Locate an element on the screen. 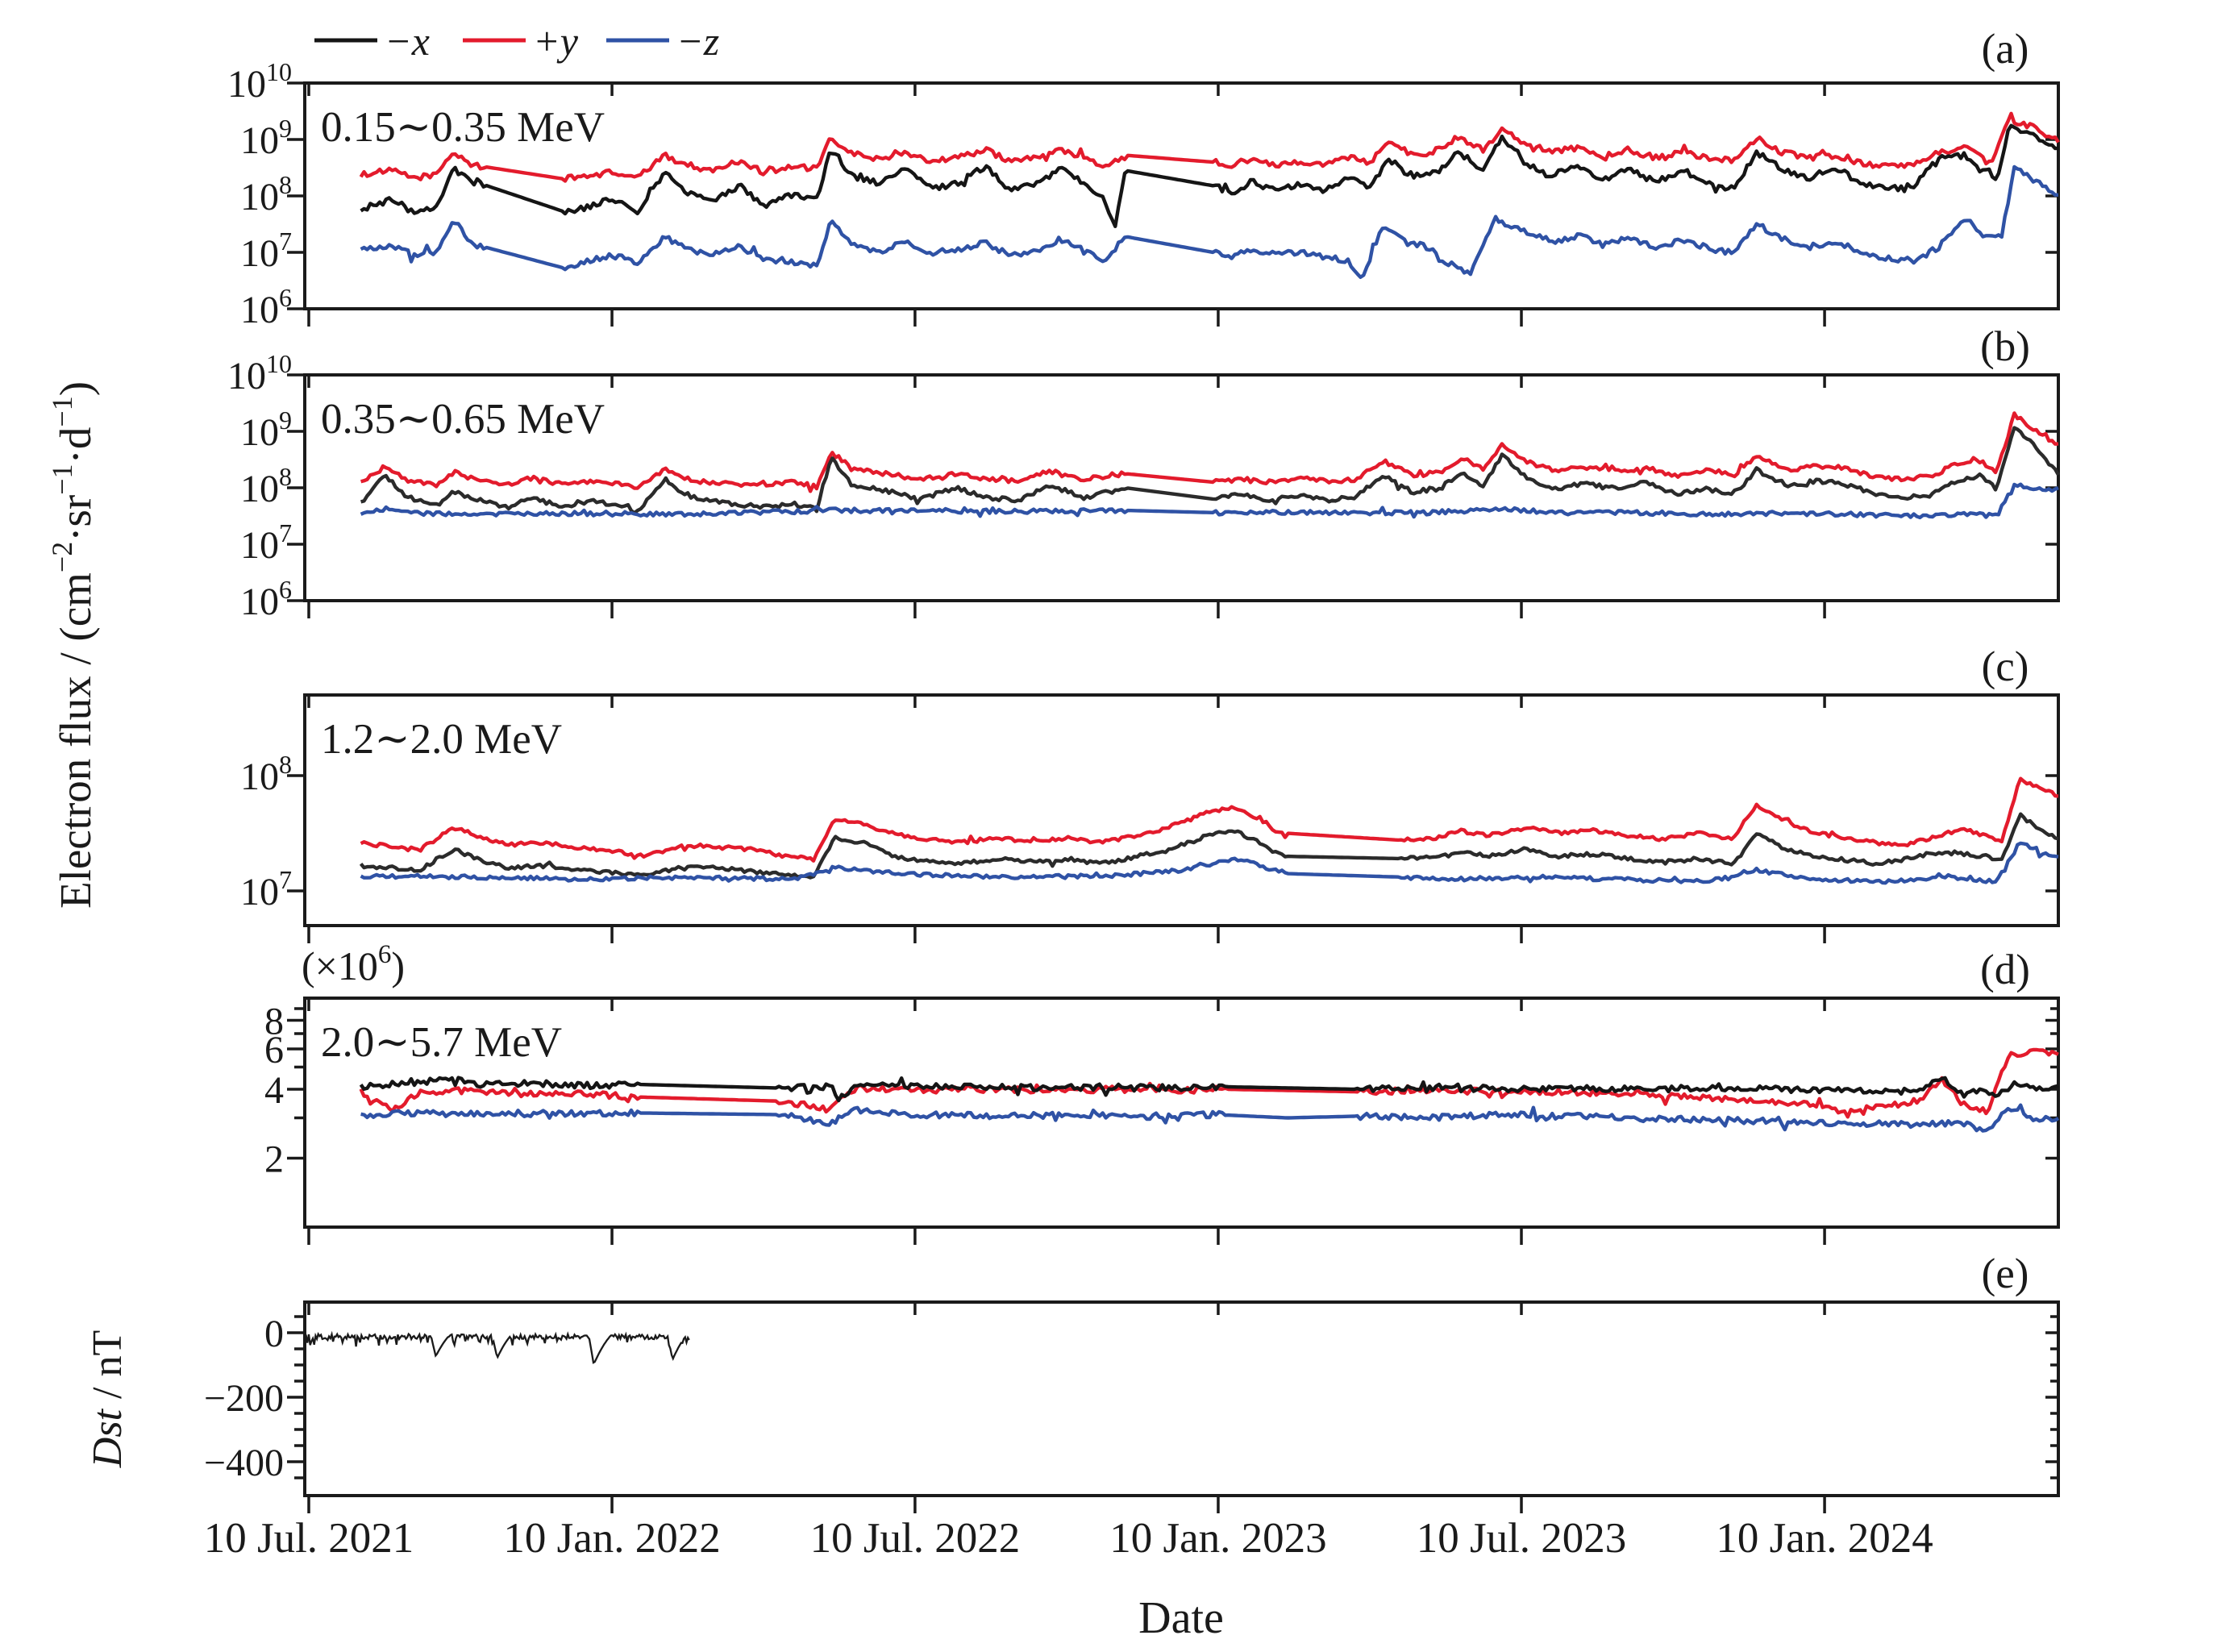  x-tick-label: 10 Jan. 2022 is located at coordinates (612, 1538).